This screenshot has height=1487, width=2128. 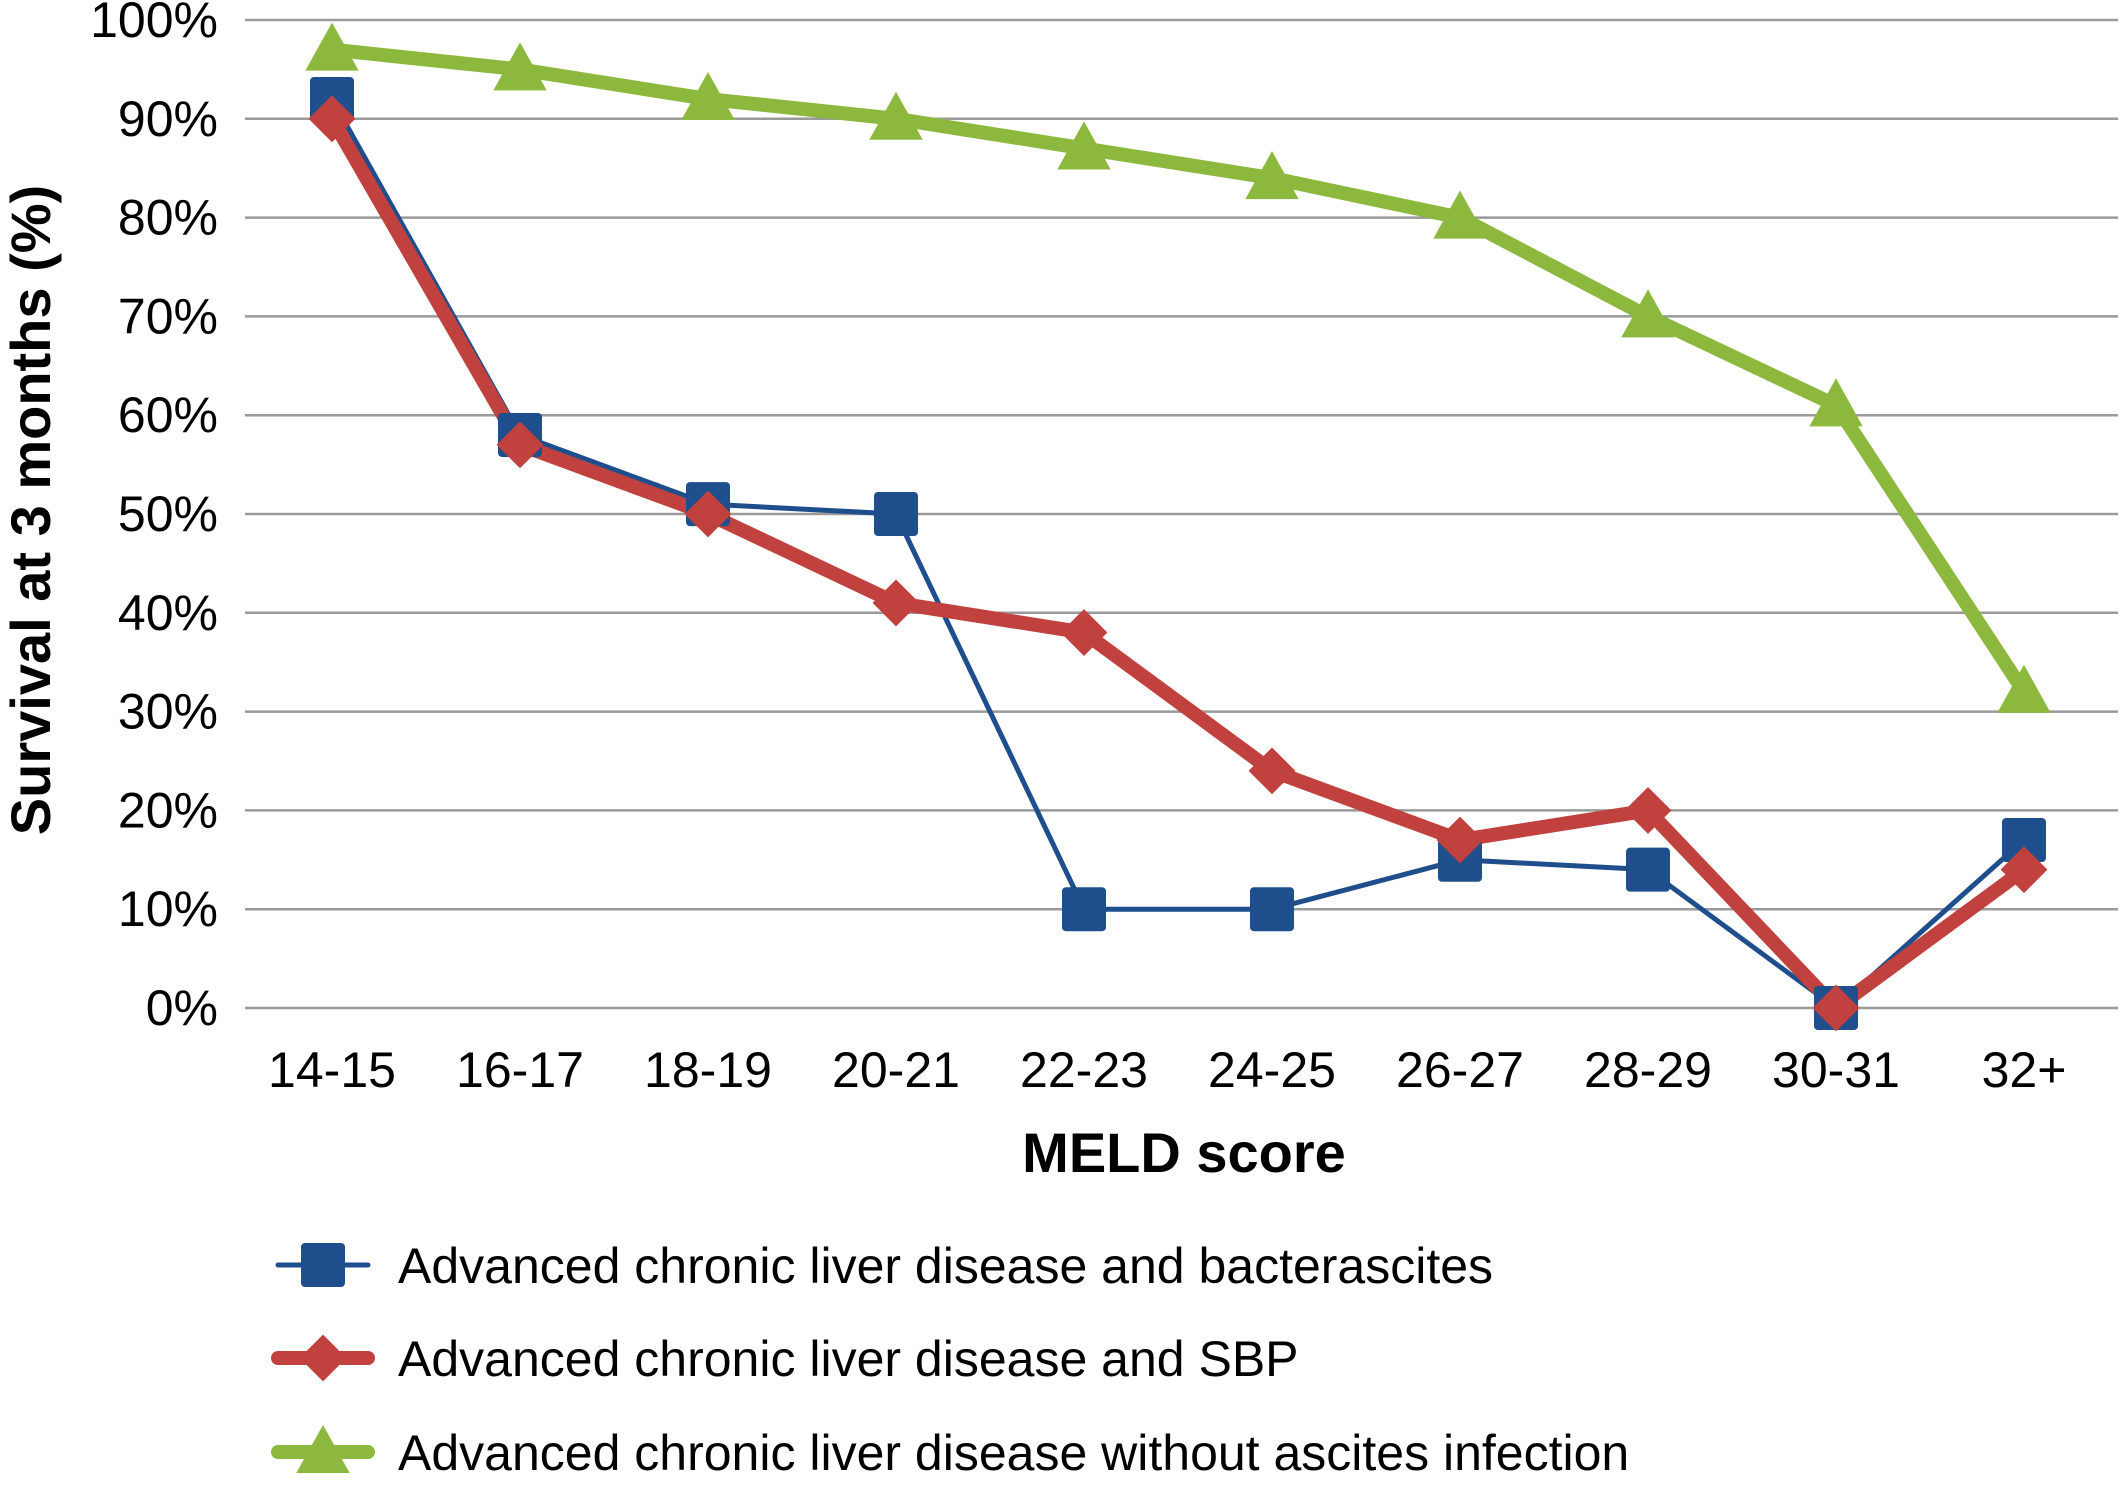 I want to click on y-tick-label: 20%, so click(x=168, y=810).